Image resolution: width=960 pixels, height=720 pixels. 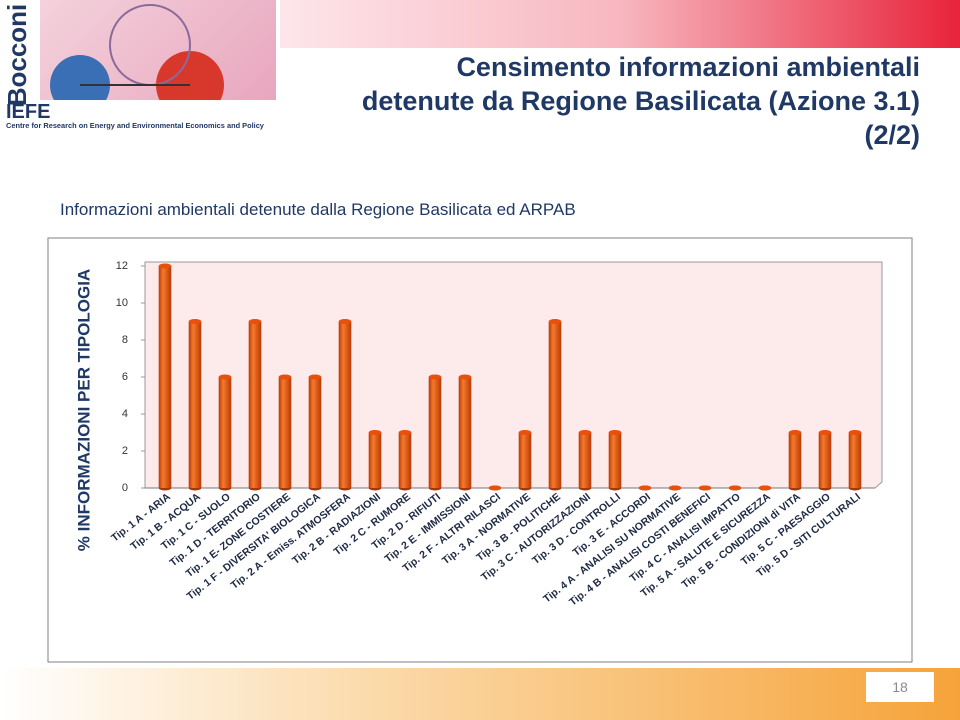 I want to click on footer-bar, so click(x=480, y=694).